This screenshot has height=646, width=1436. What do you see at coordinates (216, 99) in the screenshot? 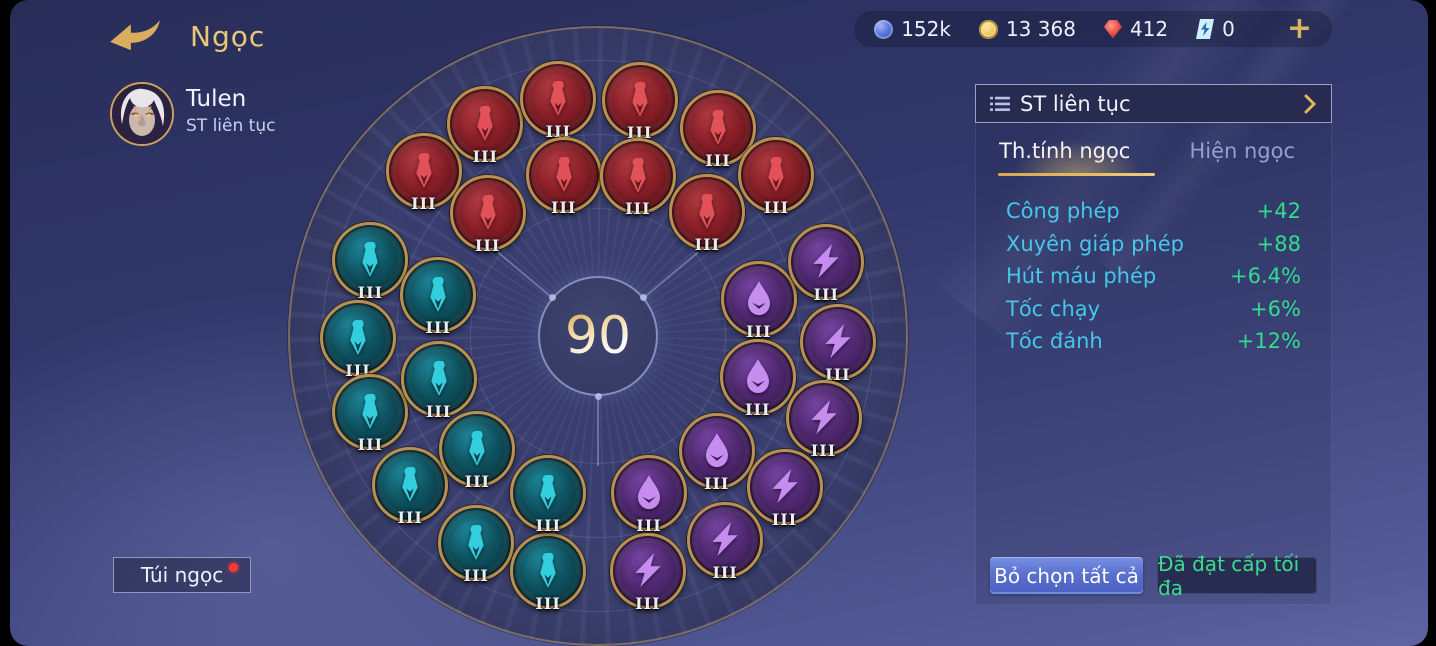
I see `hero-name: Tulen` at bounding box center [216, 99].